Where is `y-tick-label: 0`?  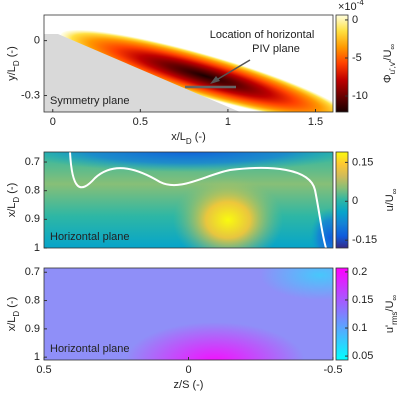
y-tick-label: 0 is located at coordinates (37, 41).